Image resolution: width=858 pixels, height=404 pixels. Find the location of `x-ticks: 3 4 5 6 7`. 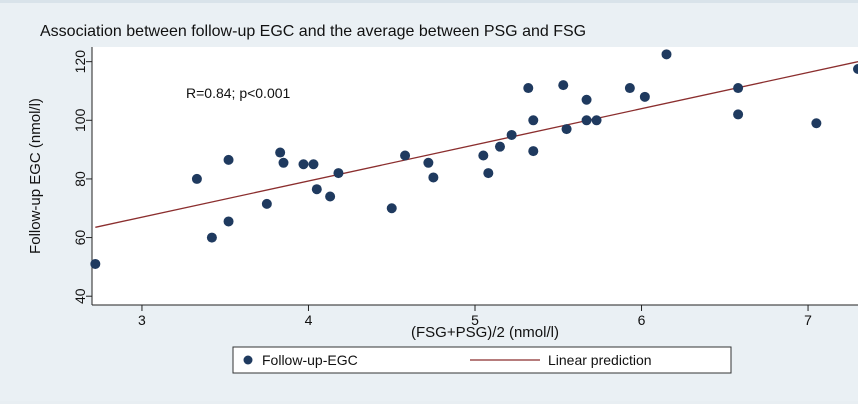

x-ticks: 3 4 5 6 7 is located at coordinates (475, 316).